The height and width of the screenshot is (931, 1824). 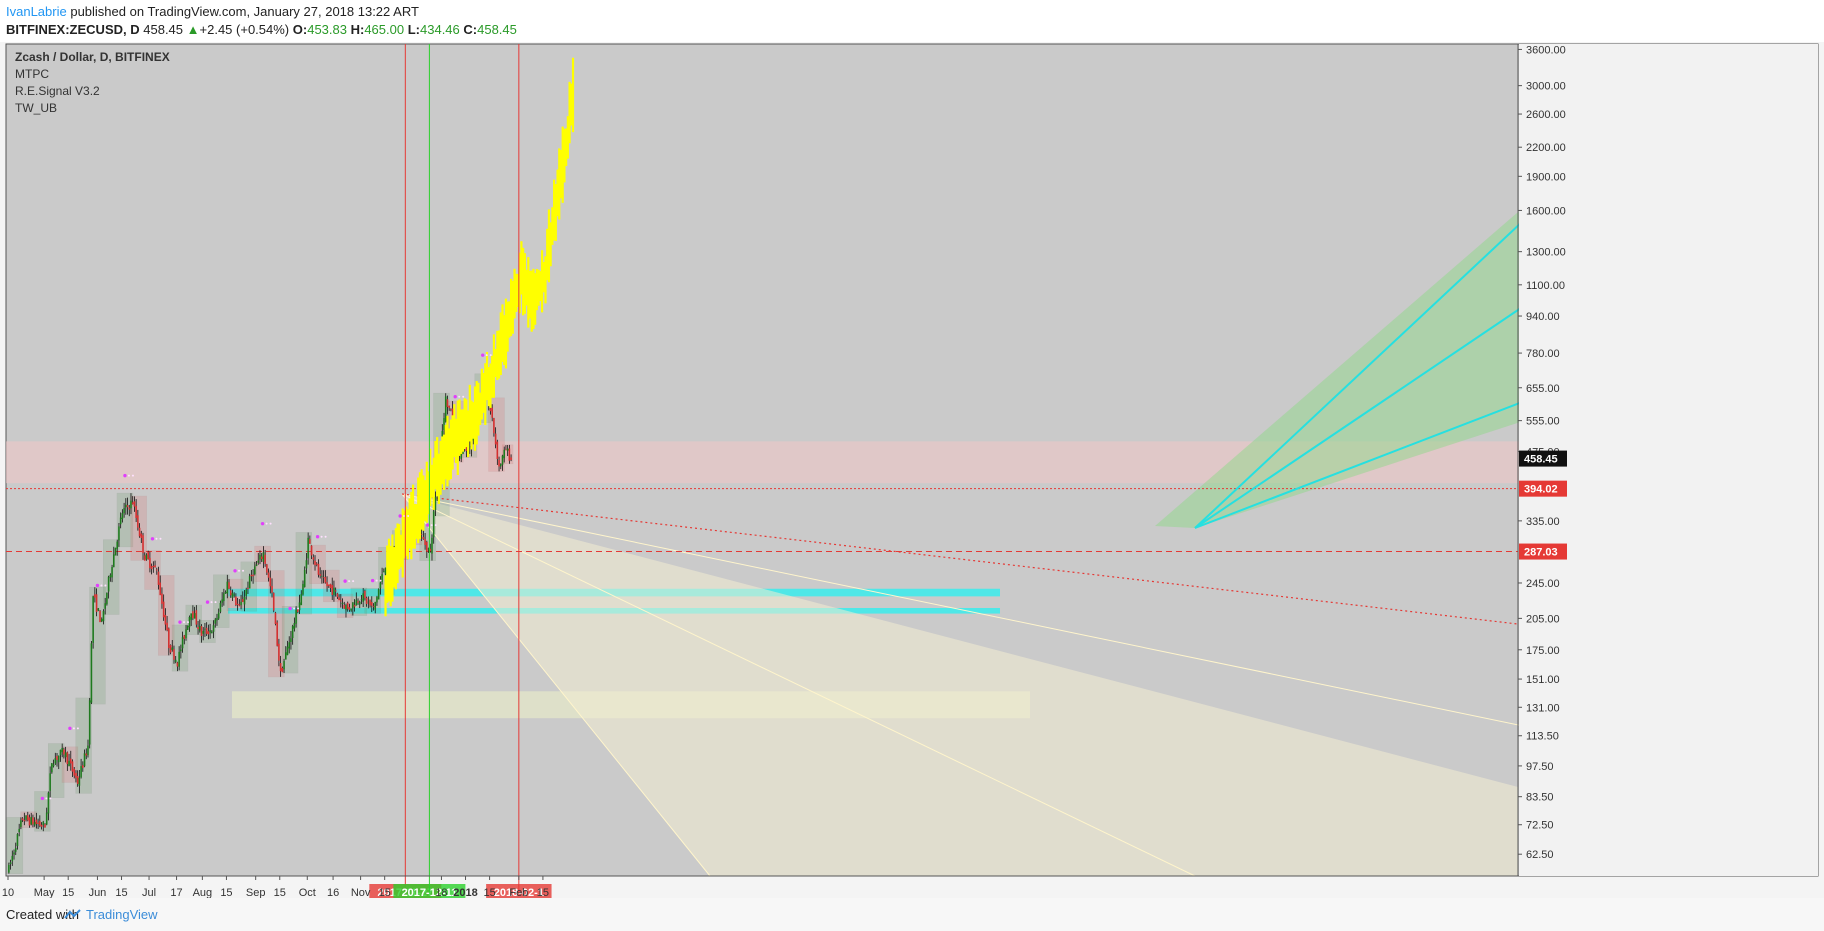 I want to click on last-price: 458.45, so click(x=163, y=29).